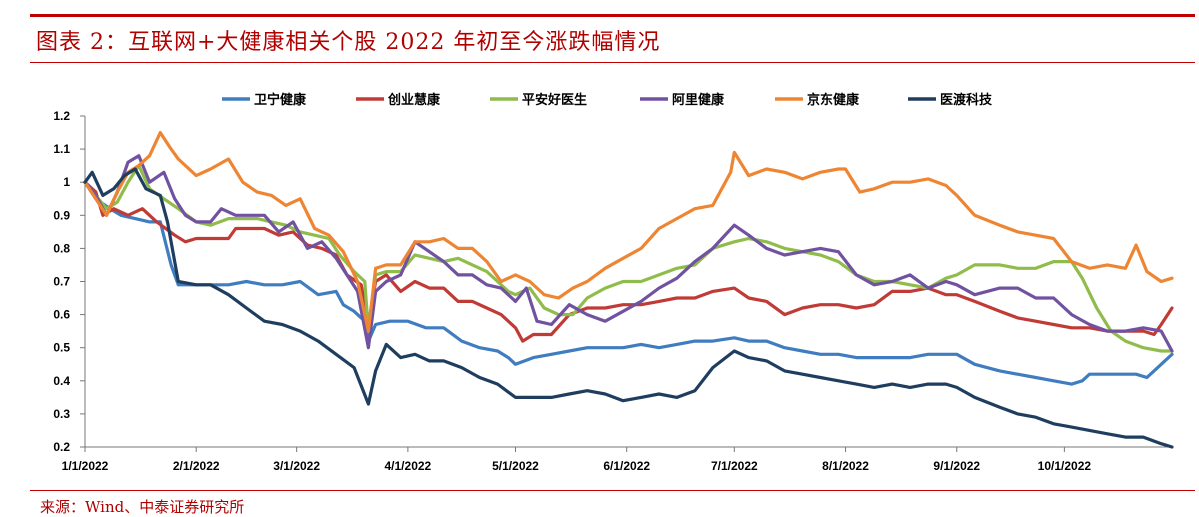 This screenshot has width=1199, height=517. What do you see at coordinates (612, 490) in the screenshot?
I see `footer-rule` at bounding box center [612, 490].